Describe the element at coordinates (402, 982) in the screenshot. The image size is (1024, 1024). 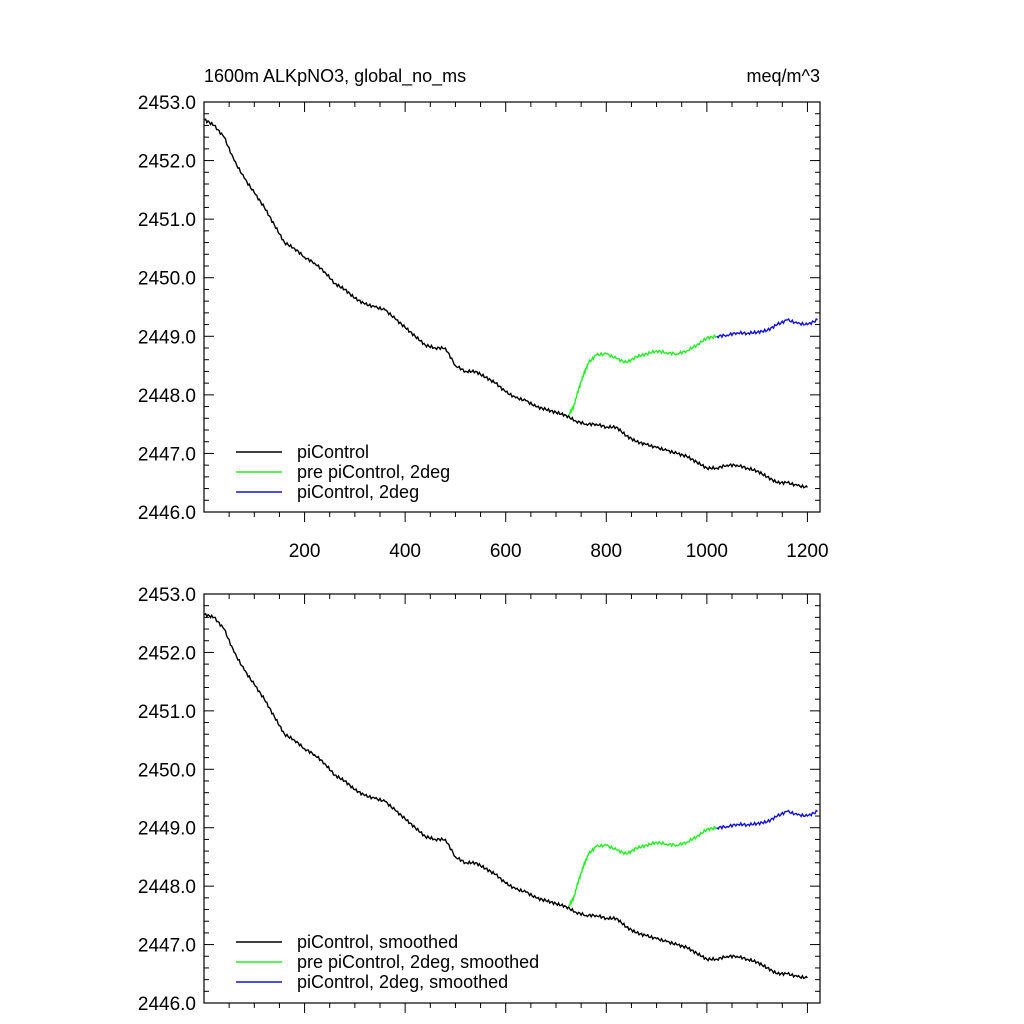
I see `legend-label: piControl, 2deg, smoothed` at that location.